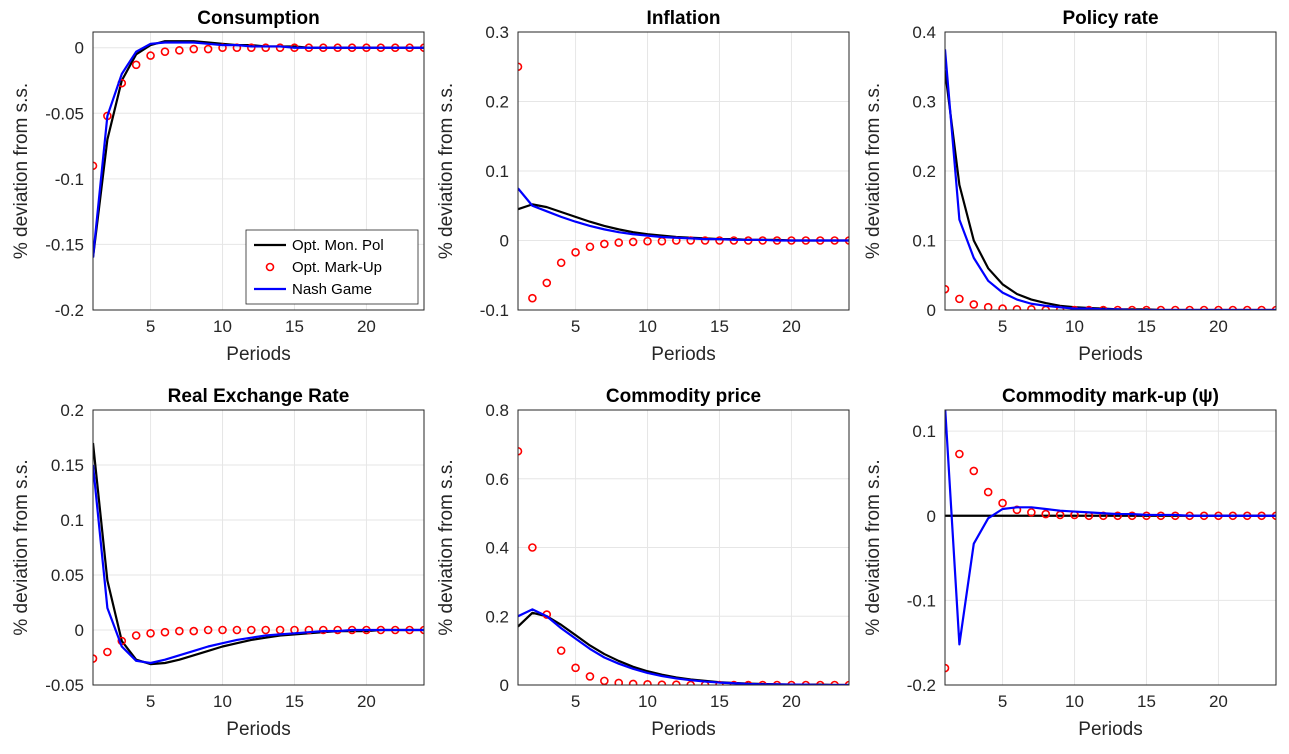  Describe the element at coordinates (67, 575) in the screenshot. I see `y-tick-label: 0.05` at that location.